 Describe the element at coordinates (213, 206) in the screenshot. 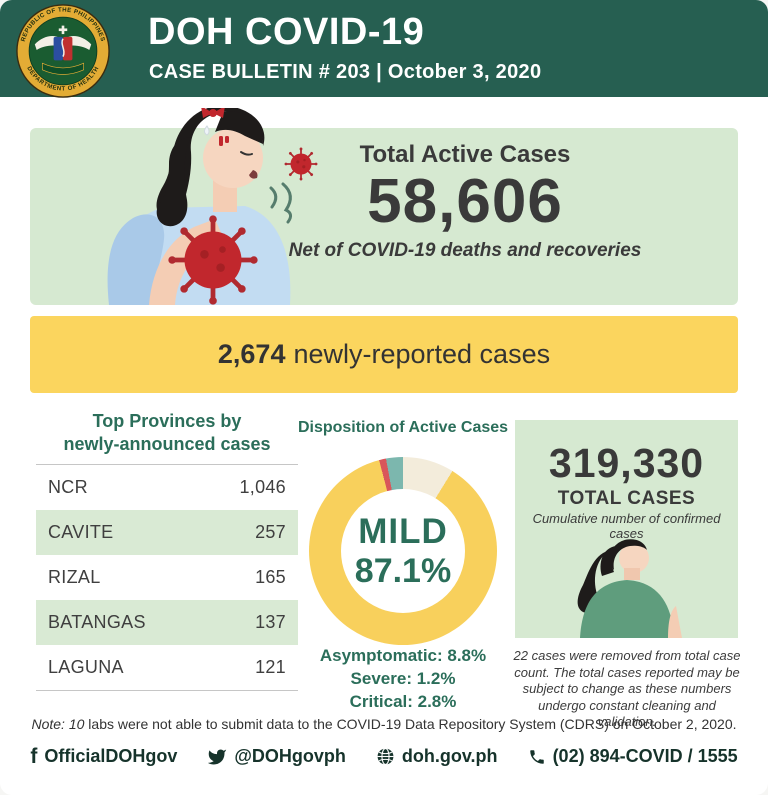

I see `coughing-person-illustration` at that location.